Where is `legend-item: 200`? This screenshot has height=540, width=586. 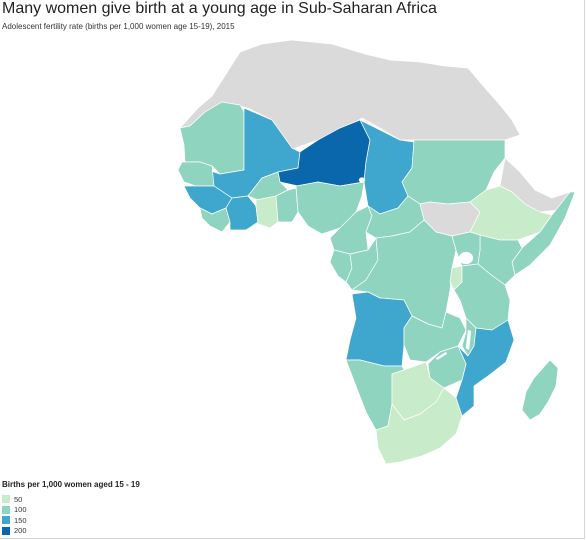 legend-item: 200 is located at coordinates (71, 531).